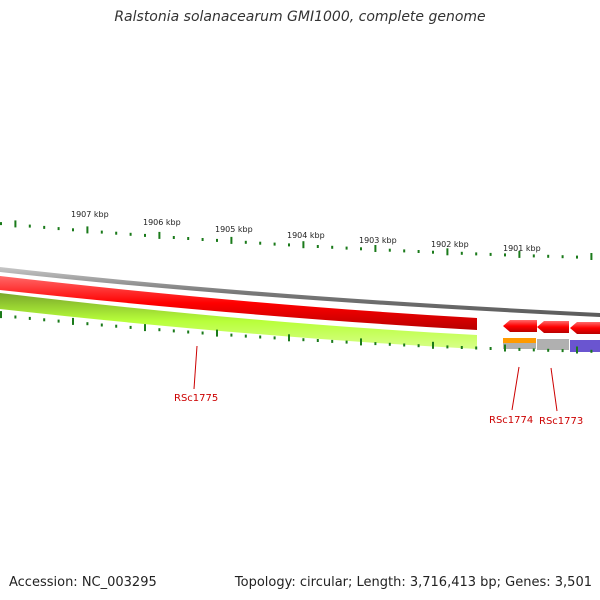  What do you see at coordinates (519, 346) in the screenshot?
I see `gene-rsc1774-gray` at bounding box center [519, 346].